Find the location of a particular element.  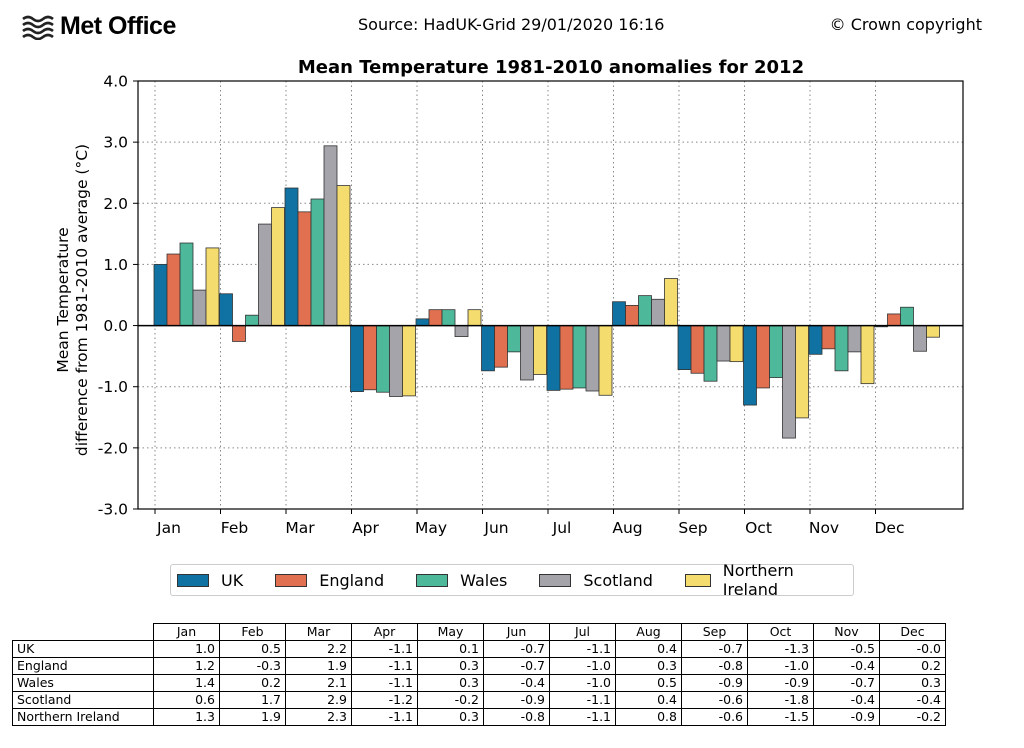

bar-uk-sep is located at coordinates (684, 347).